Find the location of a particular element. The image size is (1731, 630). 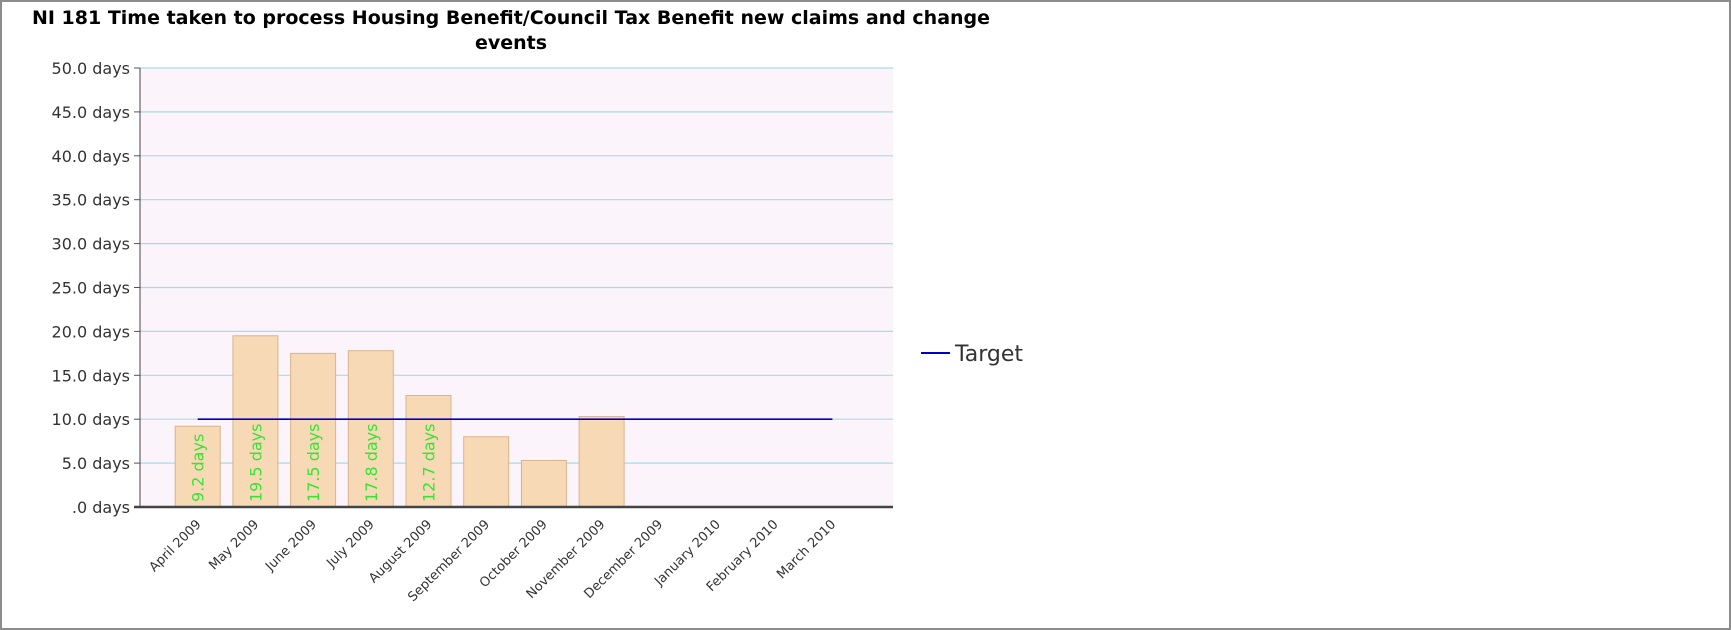

x-tick-label: April 2009 is located at coordinates (176, 546).